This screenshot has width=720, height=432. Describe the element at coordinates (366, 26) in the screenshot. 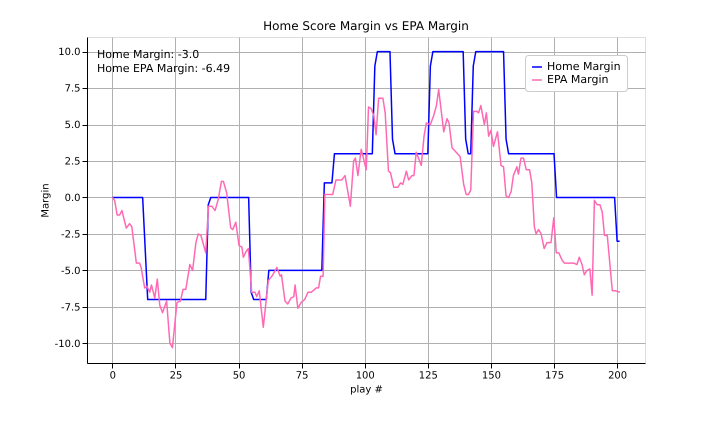

I see `chart-title: Home Score Margin vs EPA Margin` at that location.